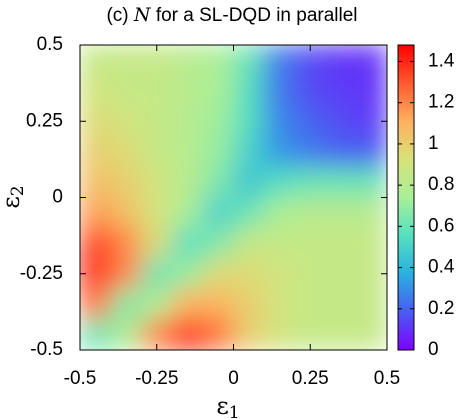  Describe the element at coordinates (433, 349) in the screenshot. I see `colorbar-tick-label: 0` at that location.